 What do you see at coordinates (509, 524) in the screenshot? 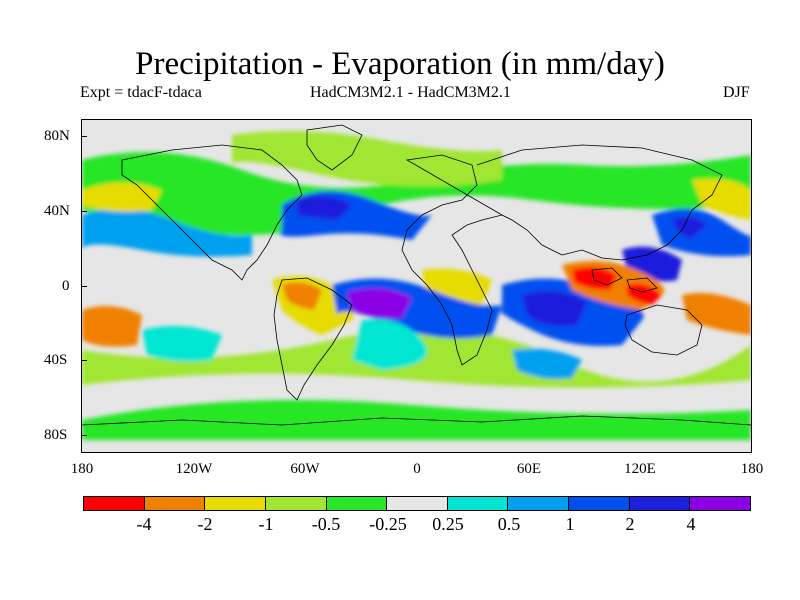
I see `colorbar-label: 0.5` at bounding box center [509, 524].